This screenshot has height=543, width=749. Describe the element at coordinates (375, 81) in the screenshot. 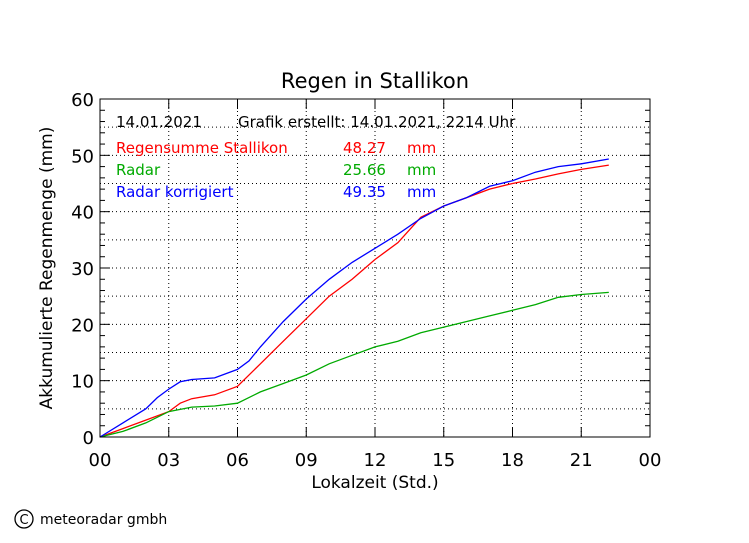

I see `chart-title: Regen in Stallikon` at that location.